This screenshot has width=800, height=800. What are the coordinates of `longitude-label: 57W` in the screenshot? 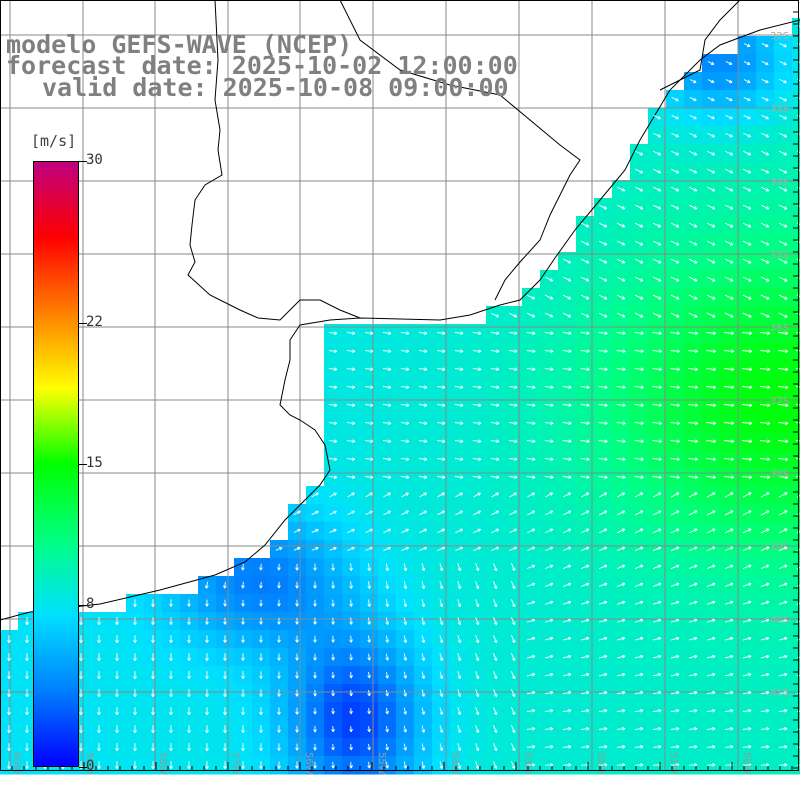 It's located at (235, 763).